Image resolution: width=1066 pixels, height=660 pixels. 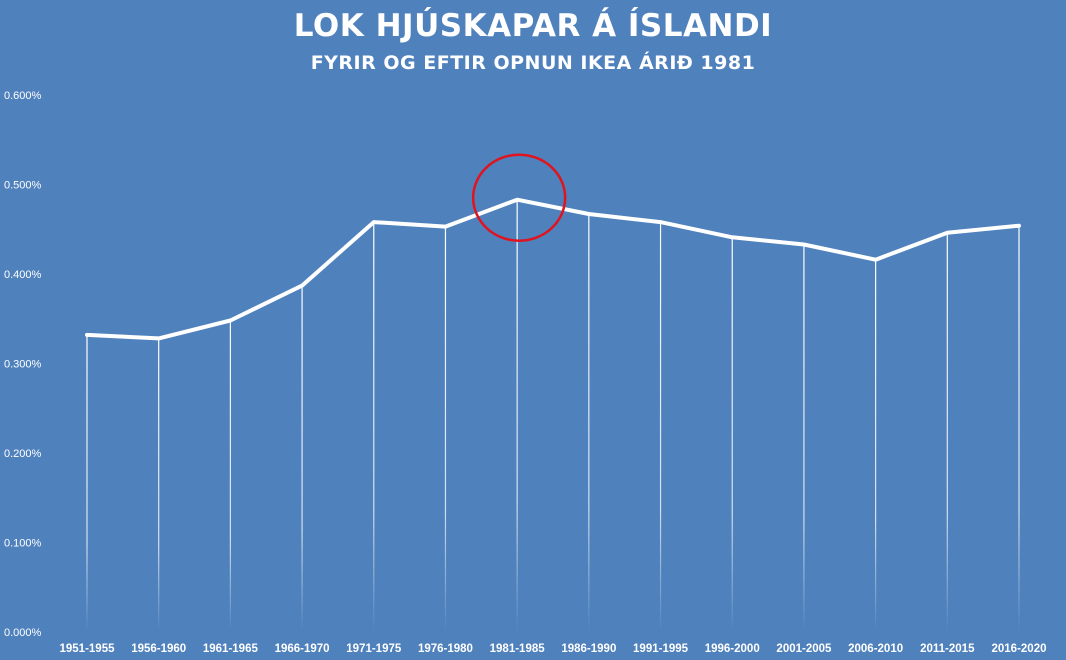 What do you see at coordinates (947, 649) in the screenshot?
I see `x-tick-label: 2011-2015` at bounding box center [947, 649].